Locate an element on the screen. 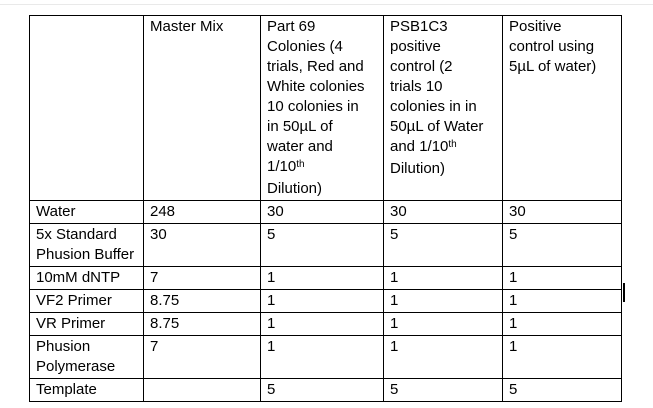 The image size is (653, 408). table-cell: 248 is located at coordinates (202, 212).